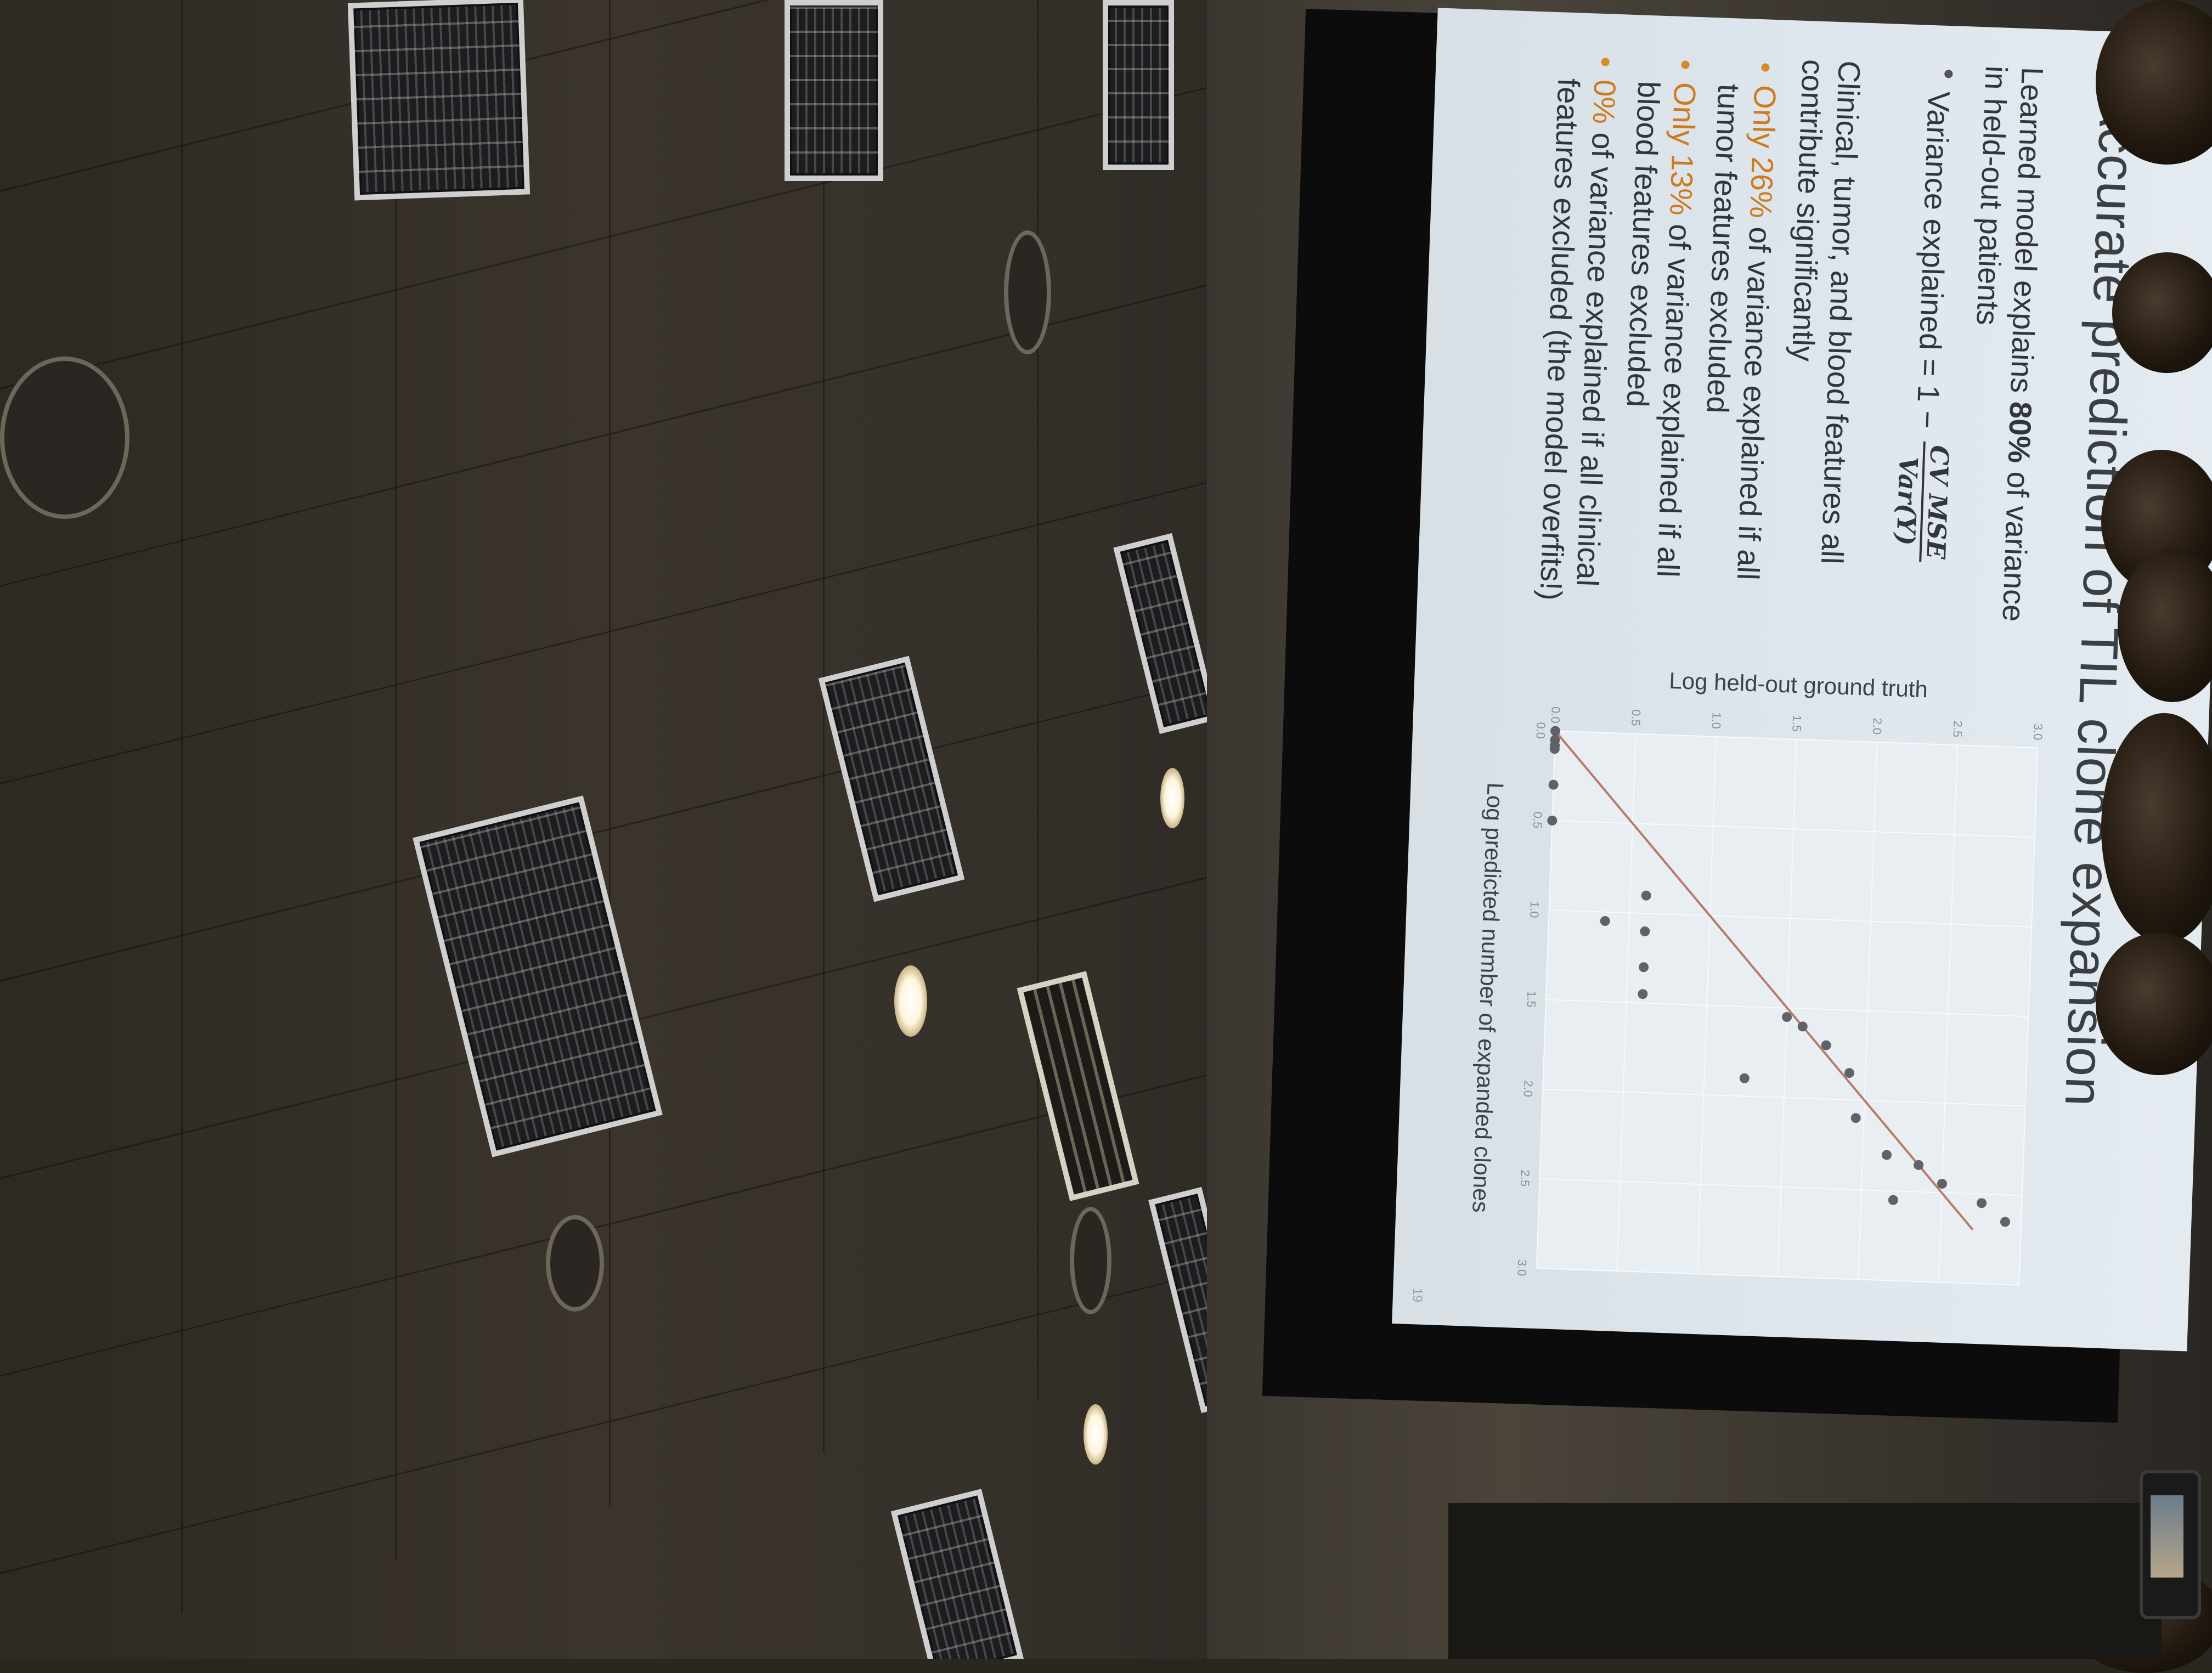  Describe the element at coordinates (1604, 102) in the screenshot. I see `bullet3-highlight: 0%` at that location.